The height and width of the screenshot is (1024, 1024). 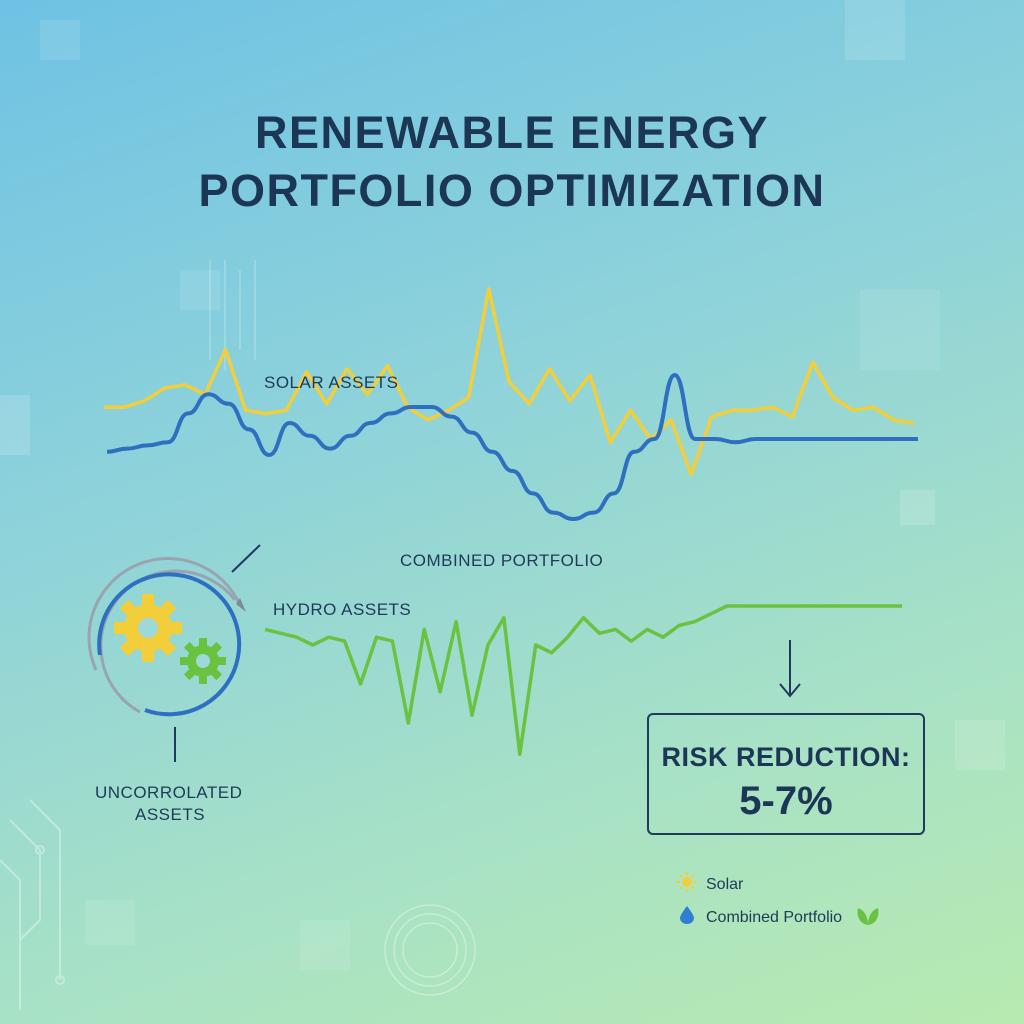 What do you see at coordinates (203, 661) in the screenshot?
I see `gear-icon-small` at bounding box center [203, 661].